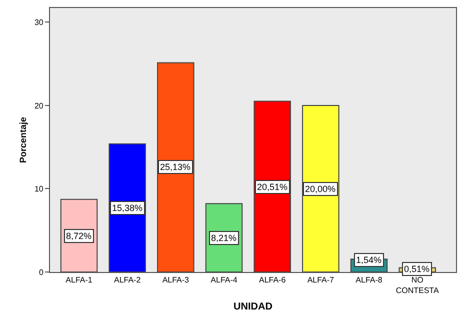 The image size is (466, 320). What do you see at coordinates (39, 22) in the screenshot?
I see `y-tick-label: 30` at bounding box center [39, 22].